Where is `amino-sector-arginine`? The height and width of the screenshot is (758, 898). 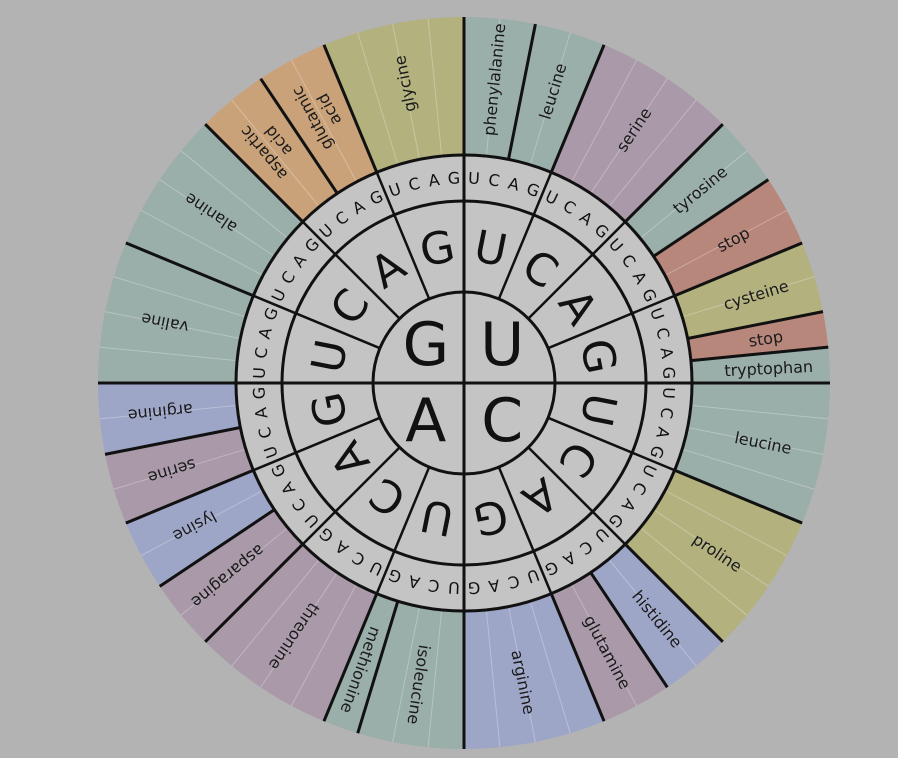 amino-sector-arginine is located at coordinates (169, 419).